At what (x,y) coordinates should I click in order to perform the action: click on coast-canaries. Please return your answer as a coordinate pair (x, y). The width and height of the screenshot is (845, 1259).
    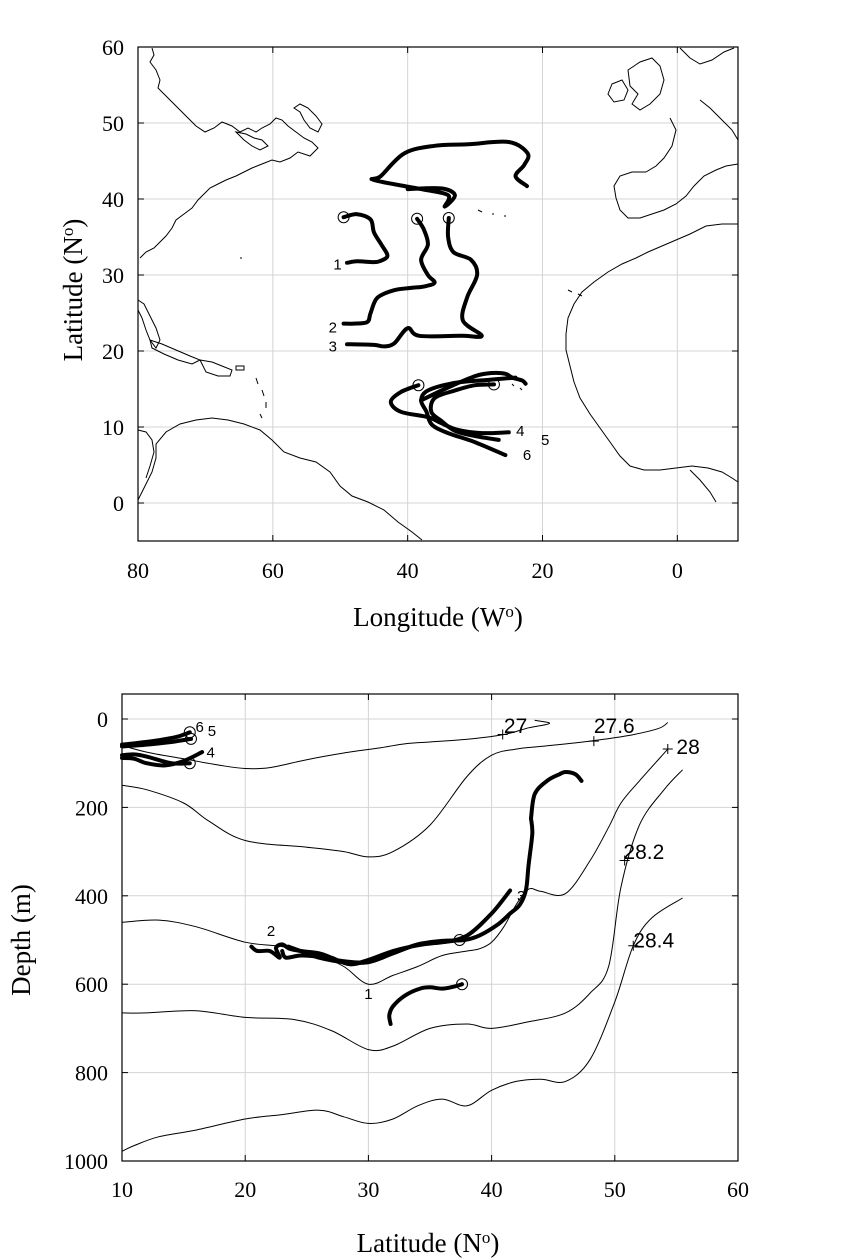
    Looking at the image, I should click on (575, 293).